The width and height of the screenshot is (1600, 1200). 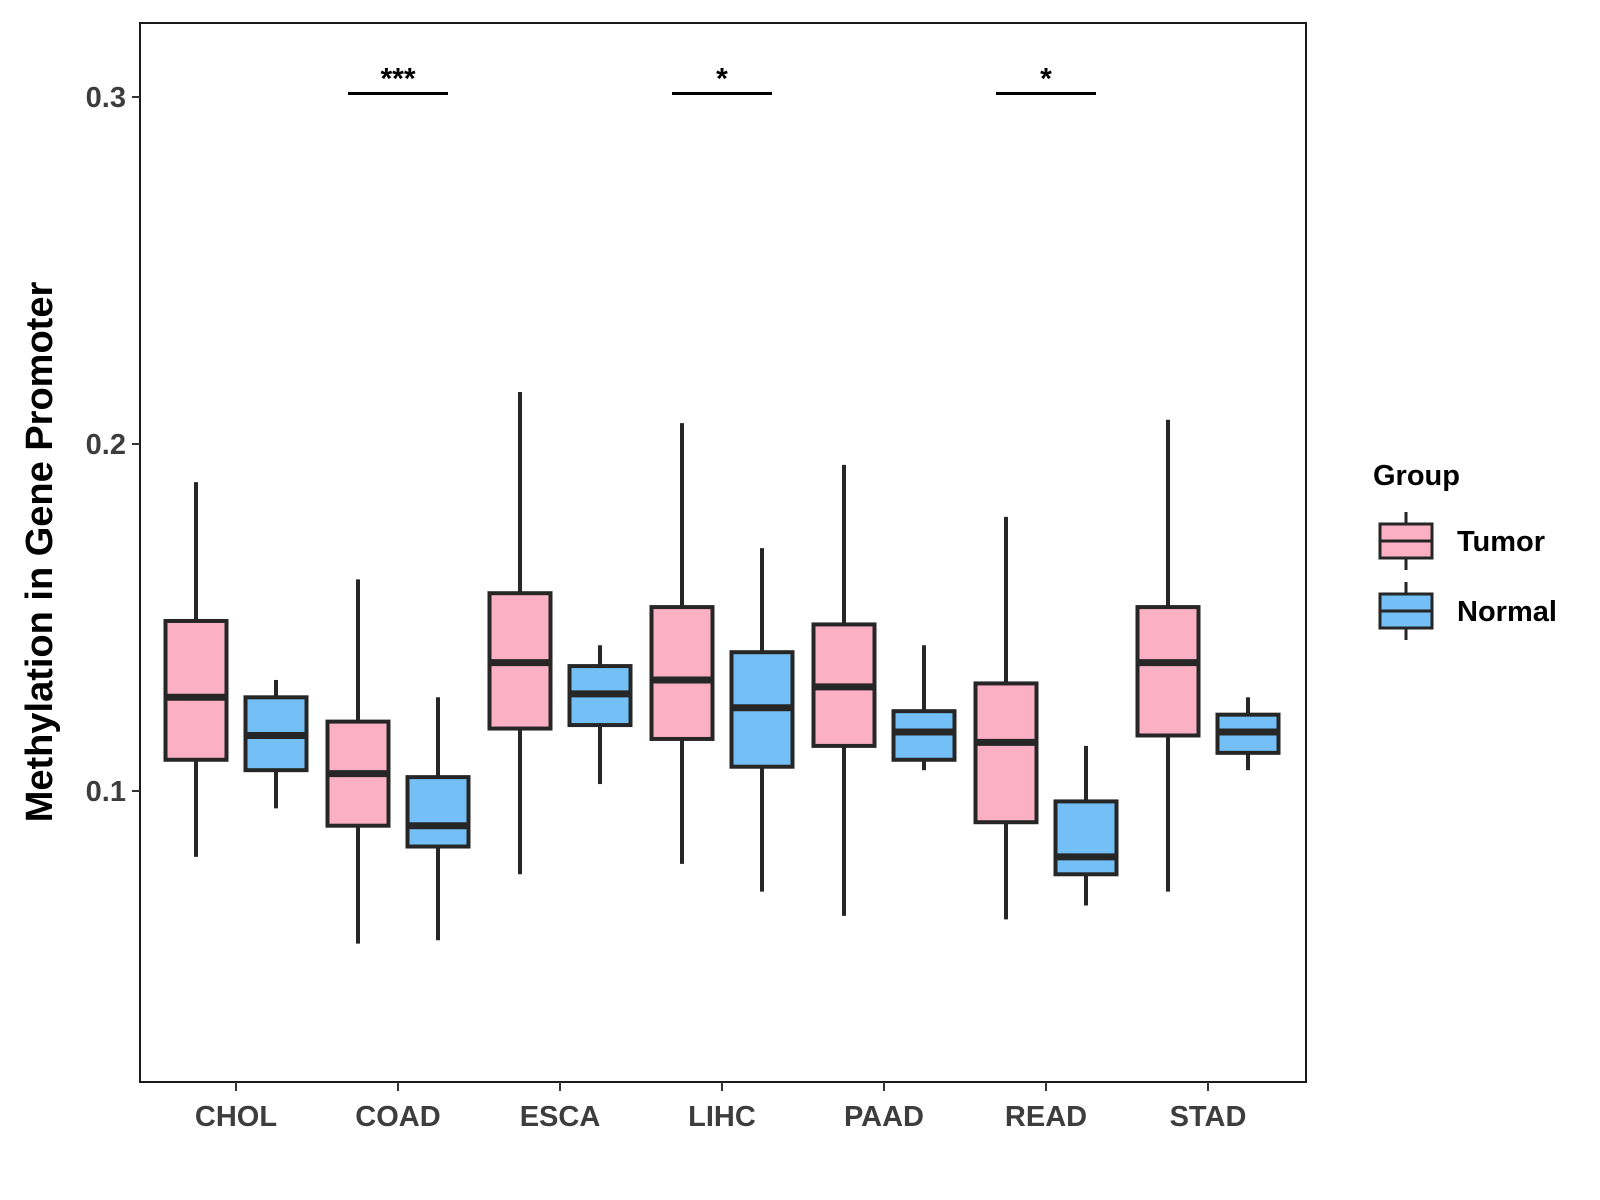 I want to click on box-tumor-stad, so click(x=1168, y=655).